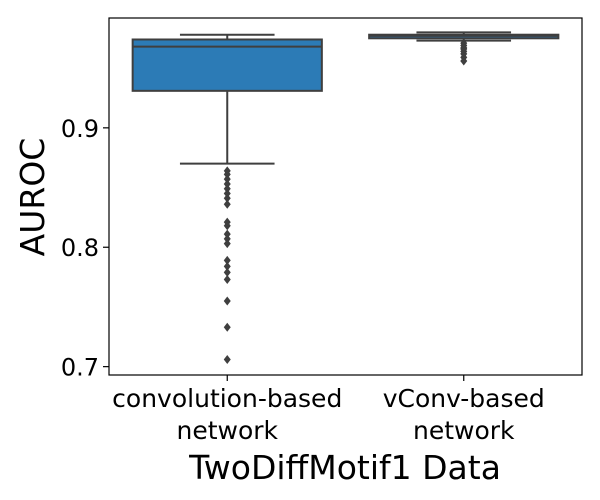 The width and height of the screenshot is (600, 500). What do you see at coordinates (80, 129) in the screenshot?
I see `y-tick-label-2: 0.9` at bounding box center [80, 129].